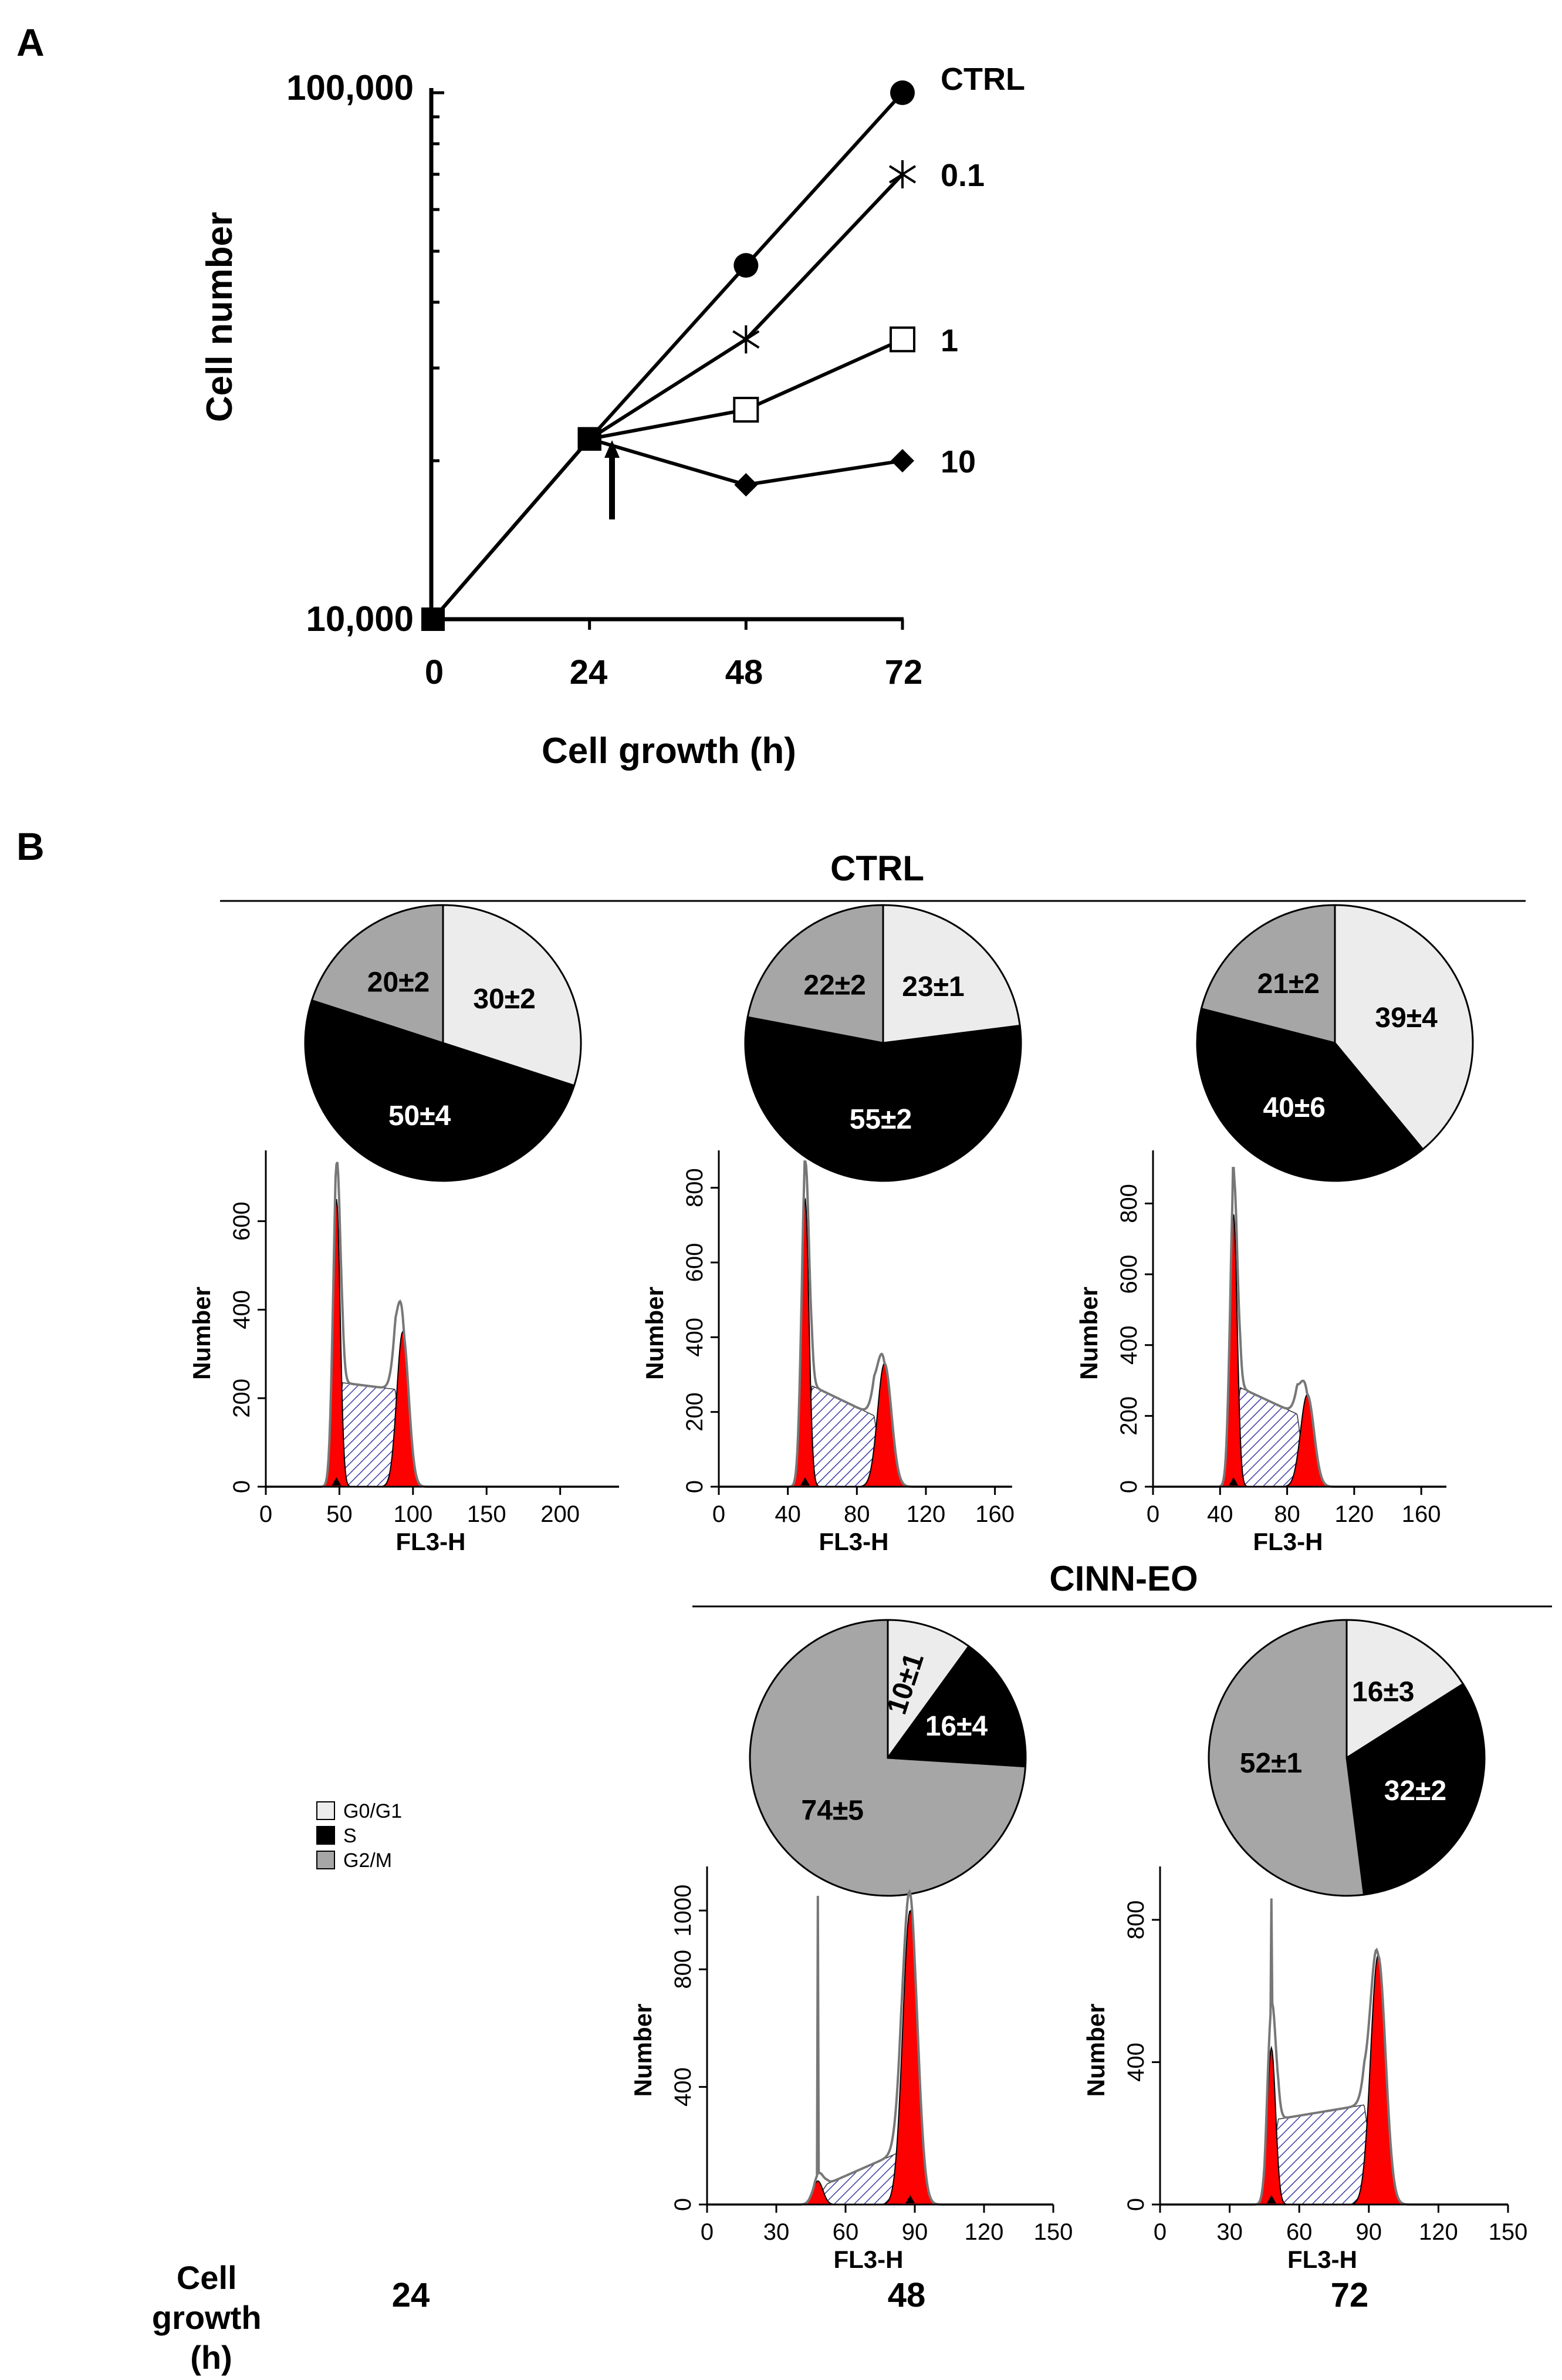 The width and height of the screenshot is (1562, 2380). What do you see at coordinates (683, 1911) in the screenshot?
I see `histogram-y-tick-label: 1000` at bounding box center [683, 1911].